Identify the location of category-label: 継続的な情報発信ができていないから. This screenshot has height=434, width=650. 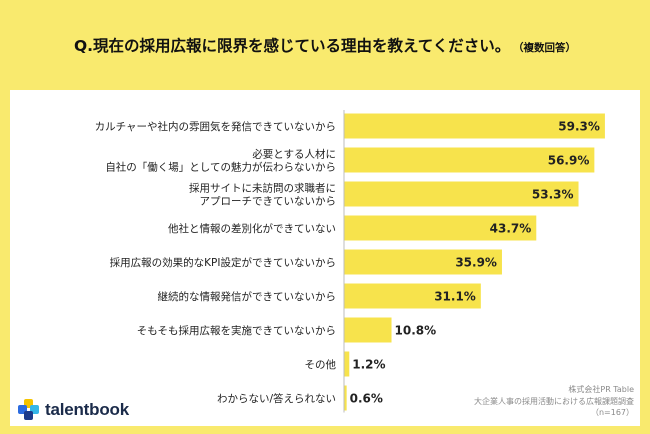
(247, 296).